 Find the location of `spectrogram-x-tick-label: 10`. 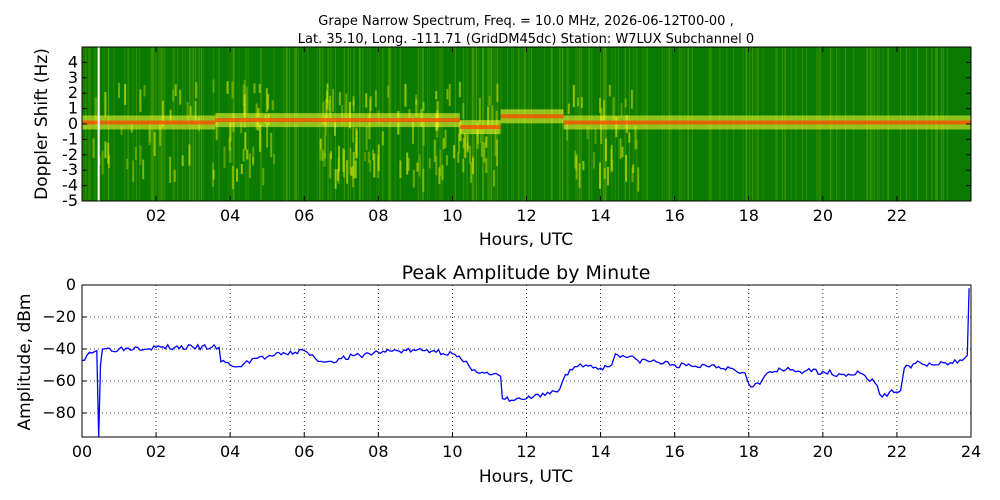

spectrogram-x-tick-label: 10 is located at coordinates (452, 215).